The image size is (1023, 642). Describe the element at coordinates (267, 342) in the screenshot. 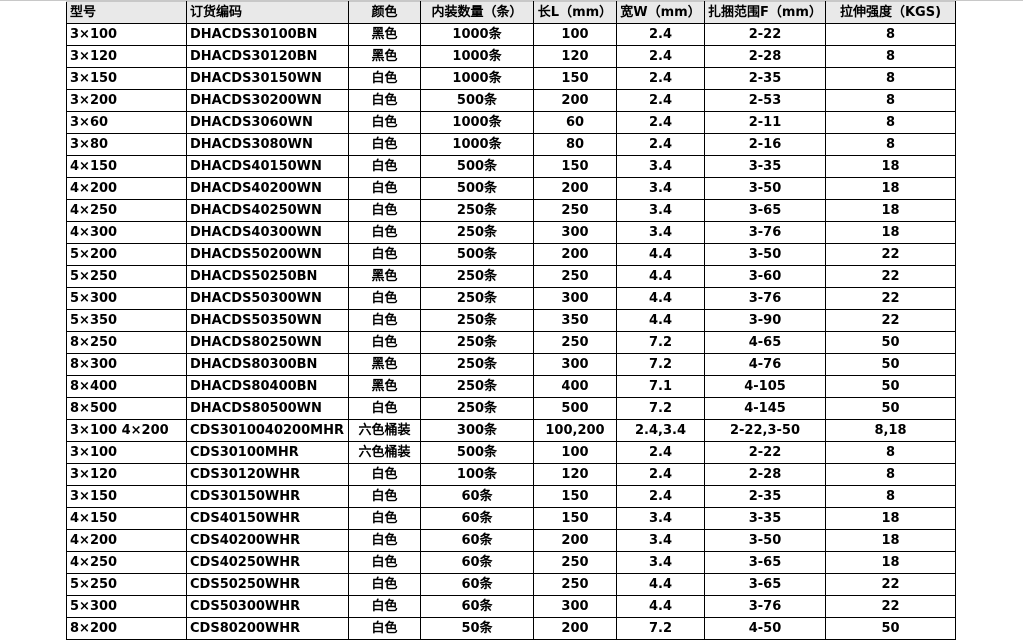

I see `cell-order-code: DHACDS80250WN` at that location.